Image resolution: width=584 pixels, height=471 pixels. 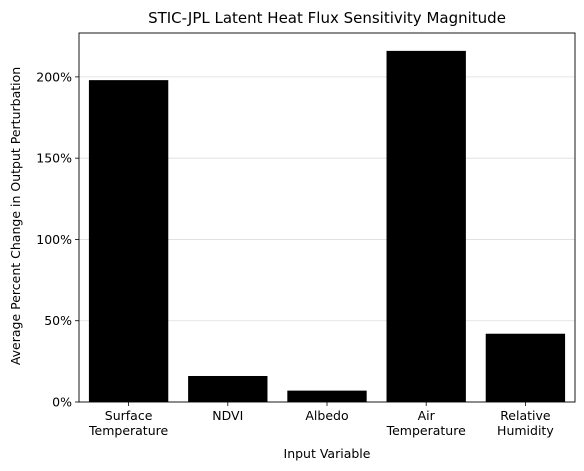 I want to click on x-tick-label: NDVI, so click(x=227, y=415).